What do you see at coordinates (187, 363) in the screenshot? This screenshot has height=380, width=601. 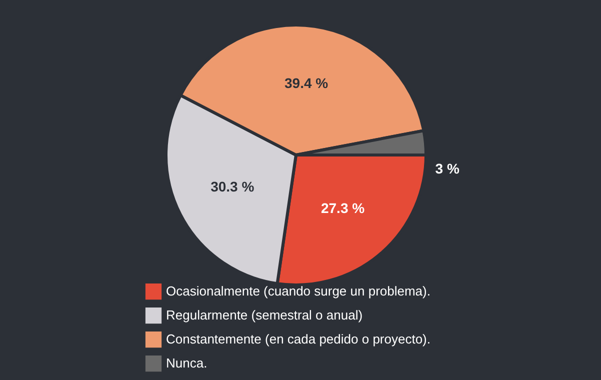 I see `legend-label: Nunca.` at bounding box center [187, 363].